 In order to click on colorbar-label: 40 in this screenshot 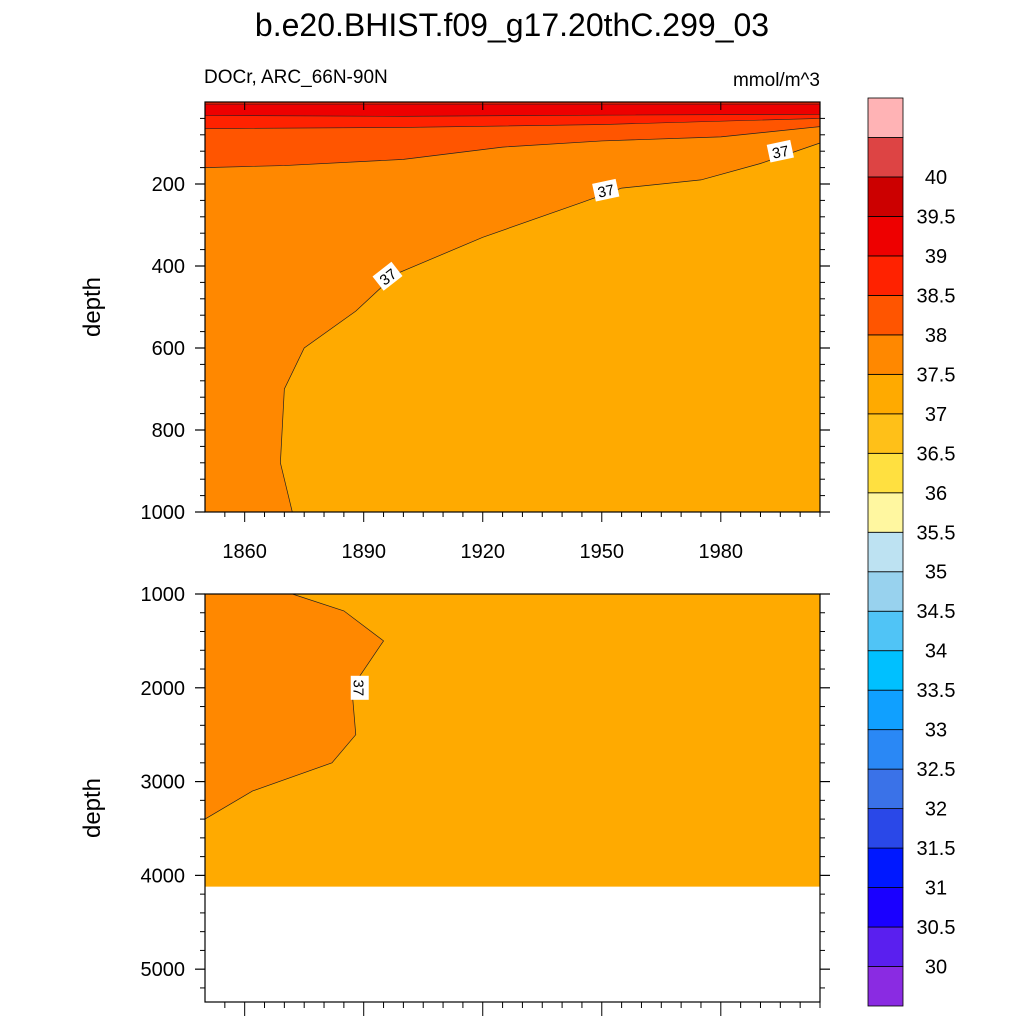, I will do `click(936, 178)`.